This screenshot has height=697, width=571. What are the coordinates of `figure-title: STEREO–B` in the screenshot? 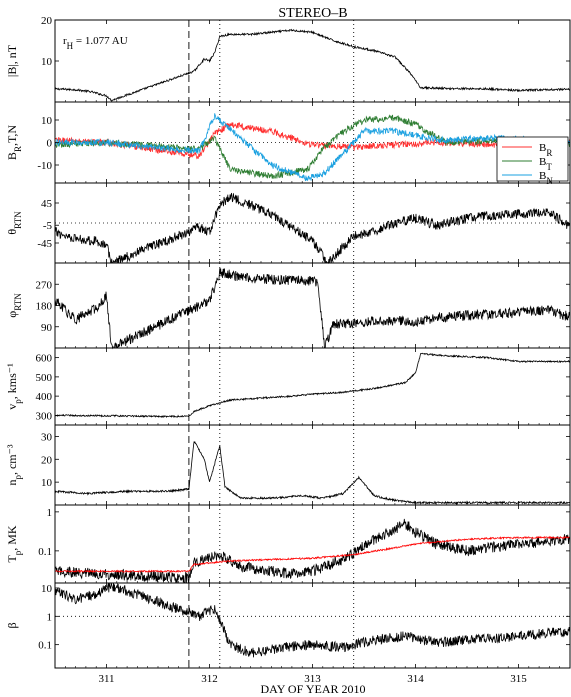 It's located at (312, 13).